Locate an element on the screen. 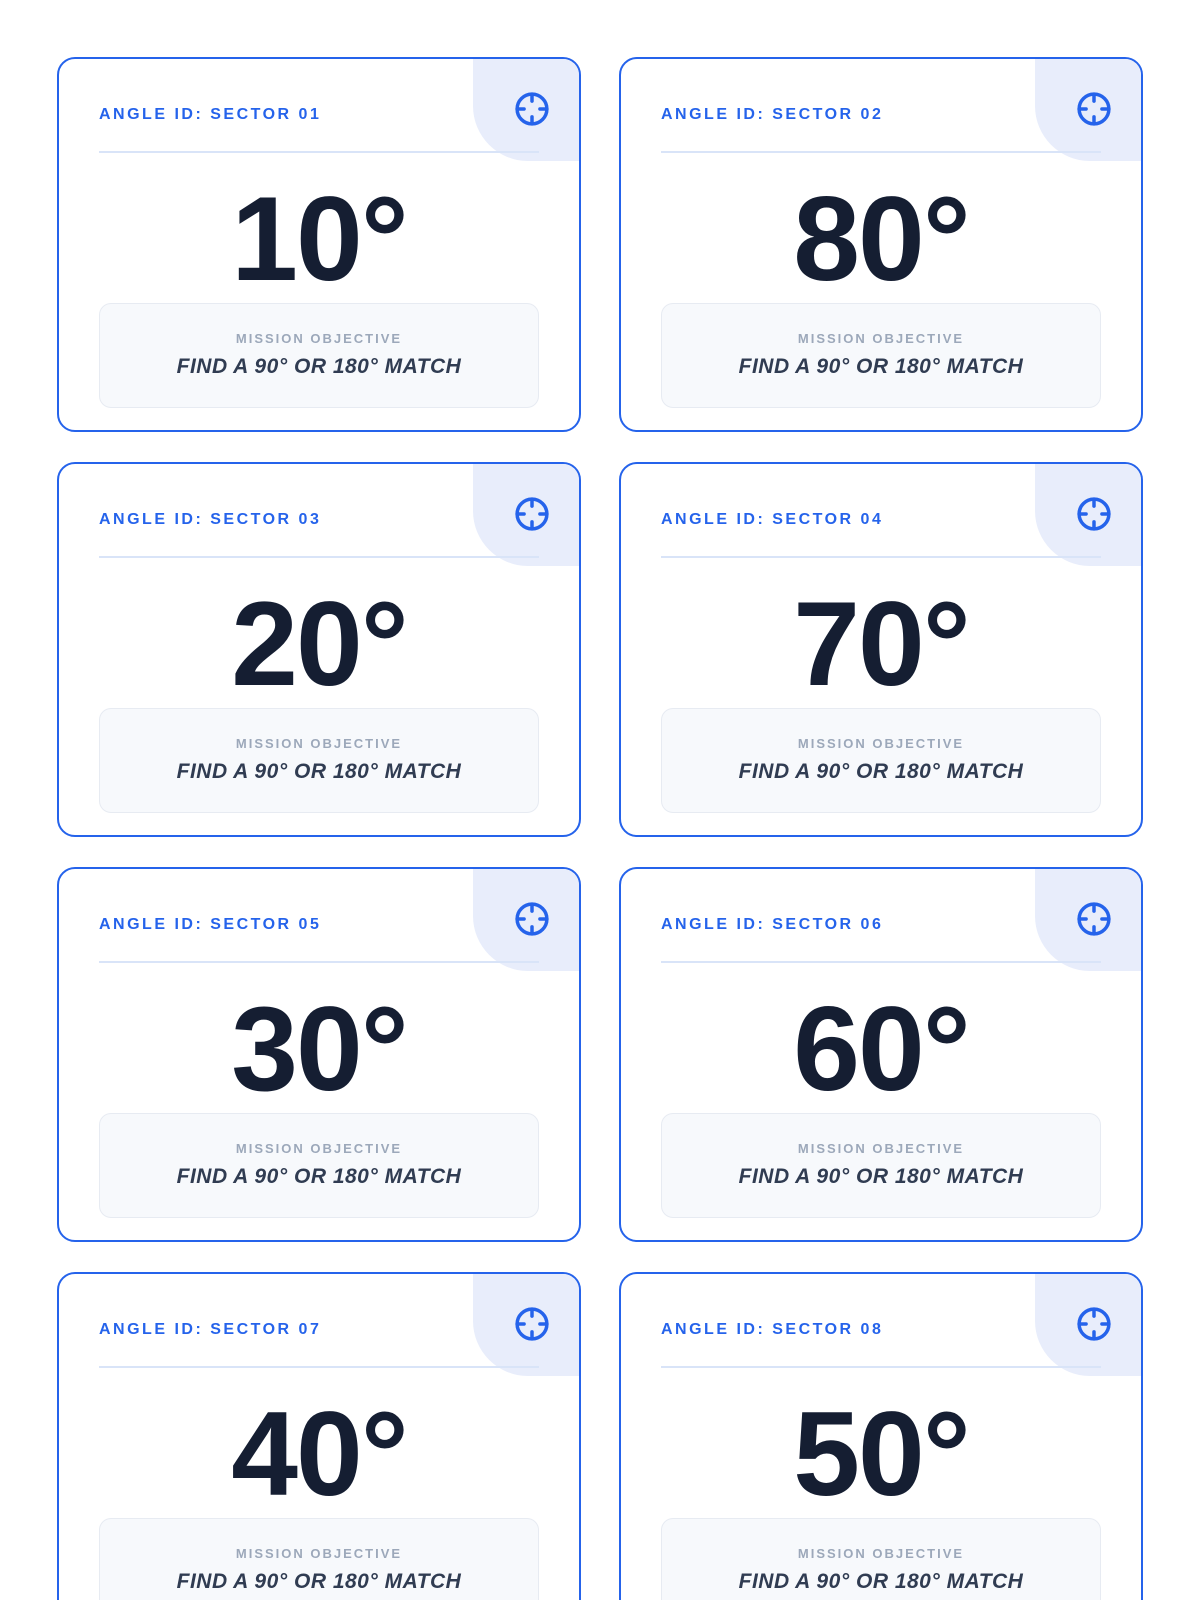  card-header: ANGLE ID: SECTOR 06 is located at coordinates (881, 925).